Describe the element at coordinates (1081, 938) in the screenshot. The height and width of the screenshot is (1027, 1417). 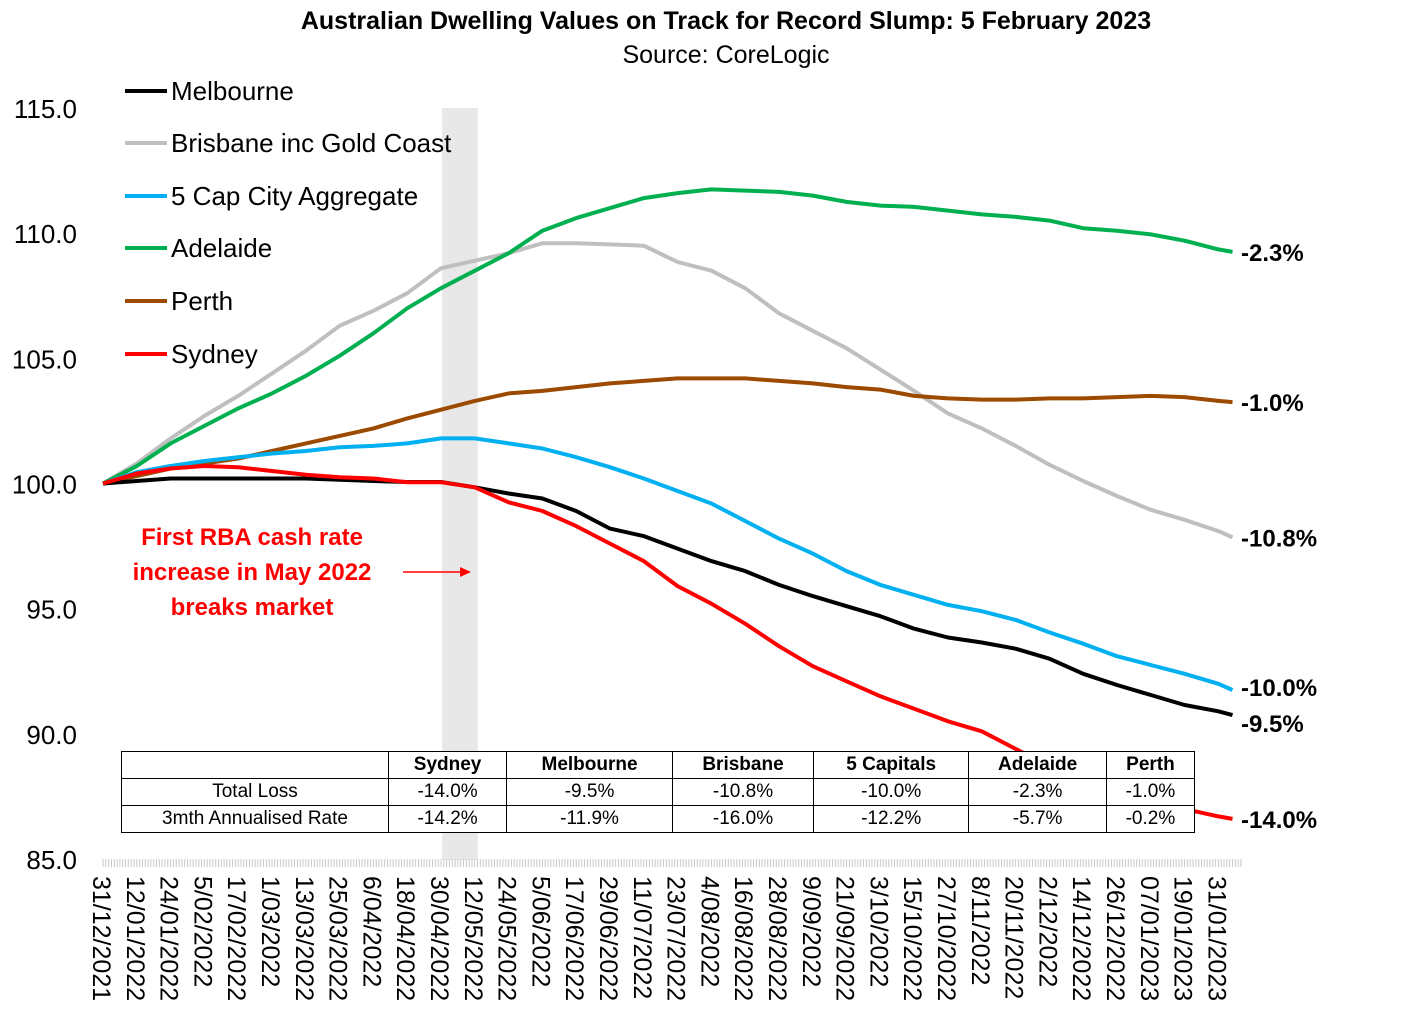
I see `x-tick-label: 14/12/2022` at that location.